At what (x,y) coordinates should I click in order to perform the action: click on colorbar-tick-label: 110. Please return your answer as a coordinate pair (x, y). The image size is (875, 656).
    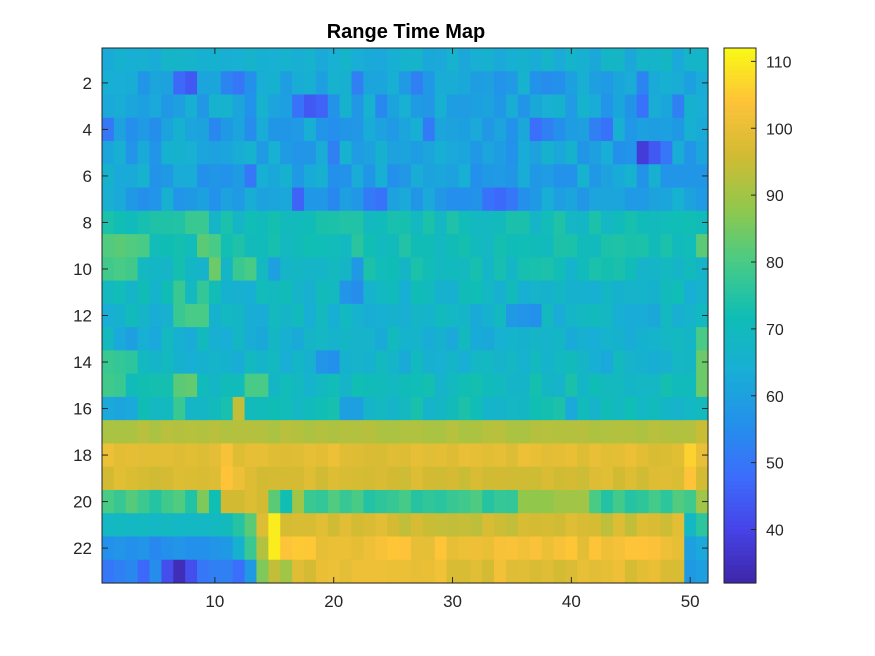
    Looking at the image, I should click on (779, 62).